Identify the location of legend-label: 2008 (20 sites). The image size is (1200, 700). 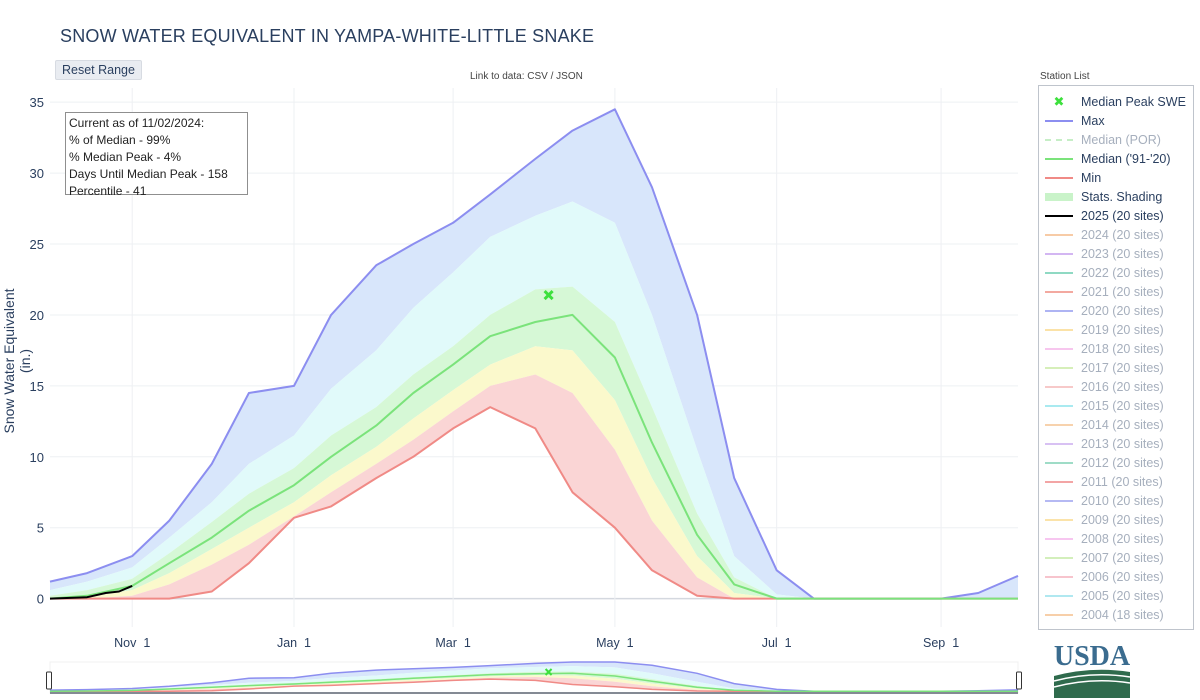
(1122, 538).